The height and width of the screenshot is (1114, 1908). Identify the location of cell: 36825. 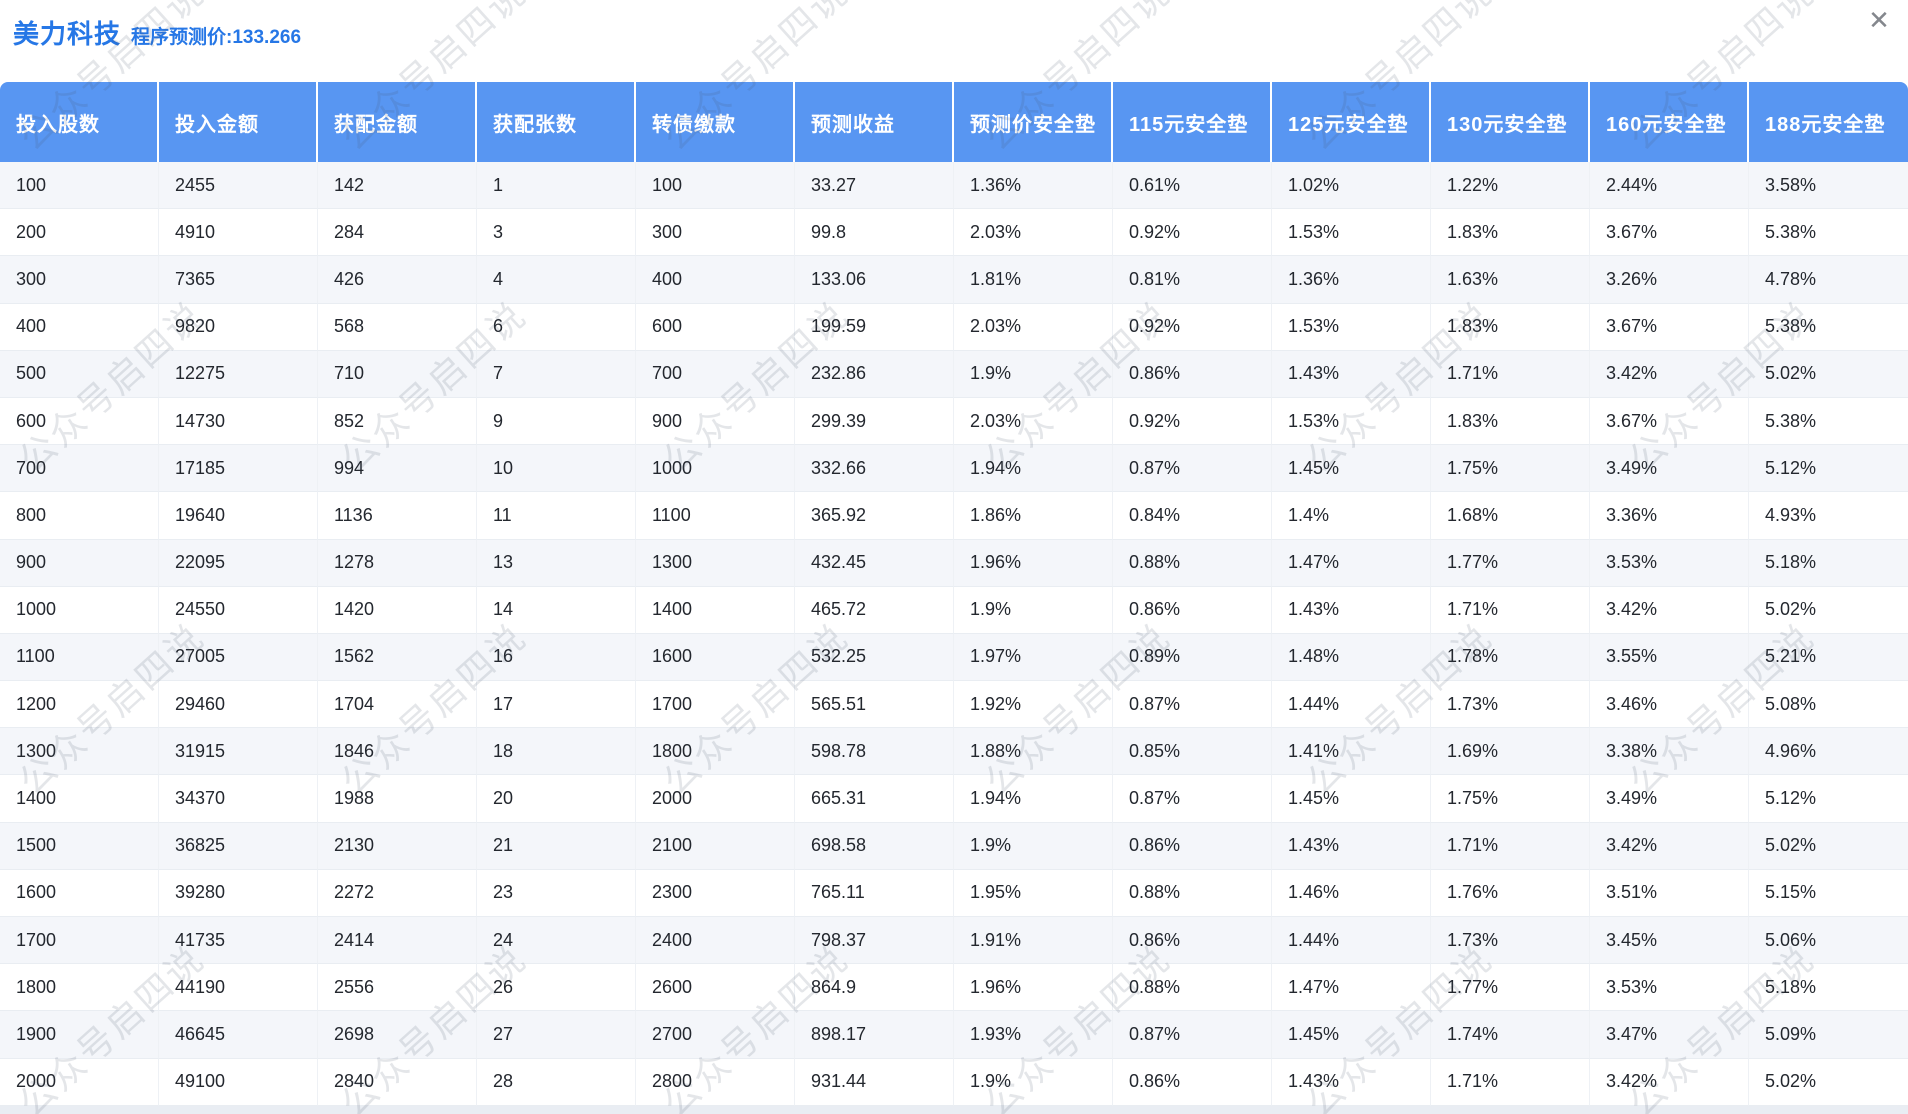
(238, 846).